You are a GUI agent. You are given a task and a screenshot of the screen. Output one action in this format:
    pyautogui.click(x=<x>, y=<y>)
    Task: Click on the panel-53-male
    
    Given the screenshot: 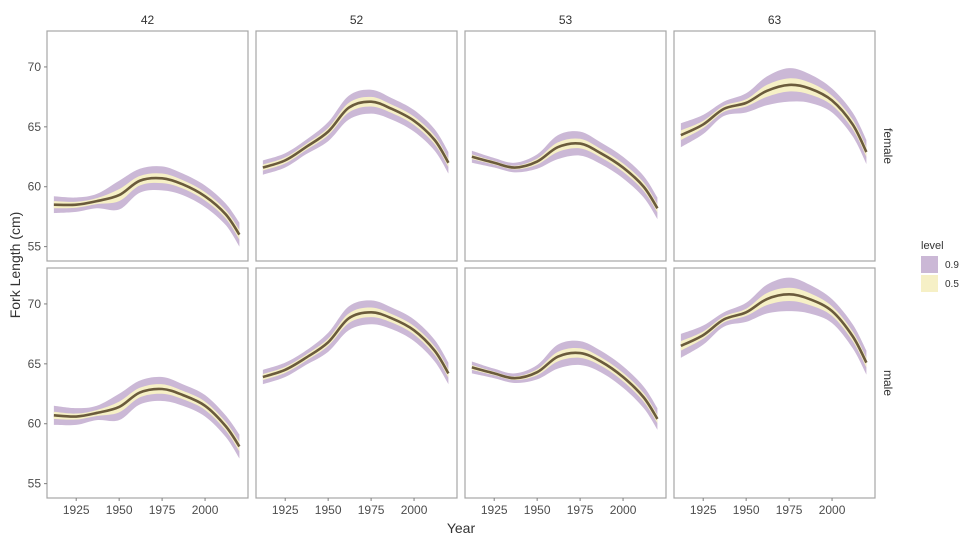 What is the action you would take?
    pyautogui.click(x=565, y=383)
    